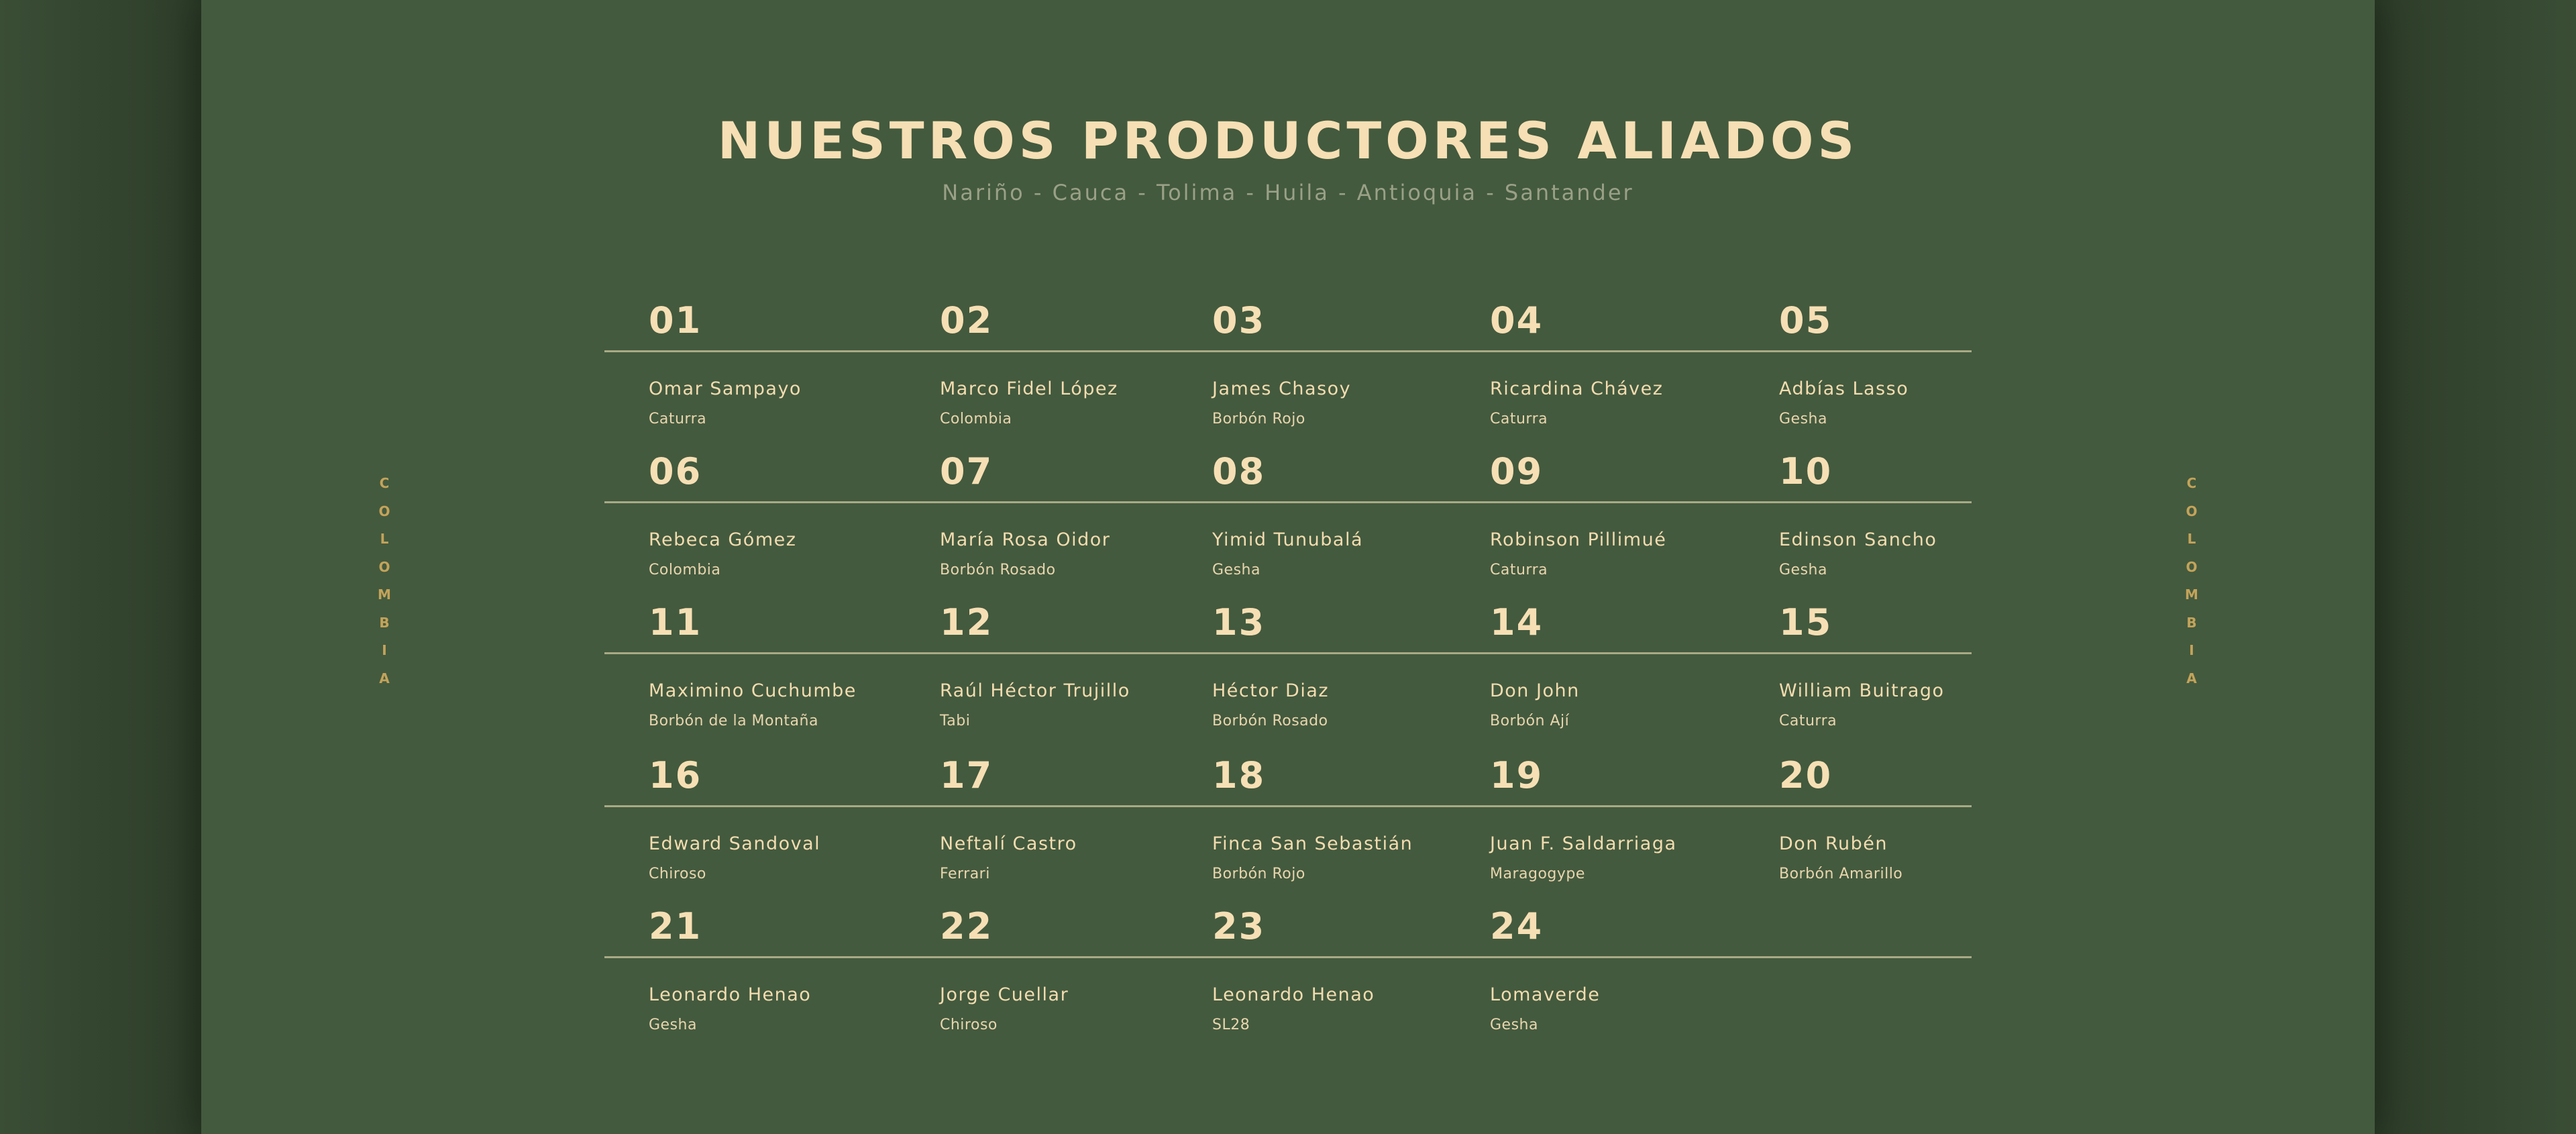  Describe the element at coordinates (735, 843) in the screenshot. I see `producer-name: Edward Sandoval` at that location.